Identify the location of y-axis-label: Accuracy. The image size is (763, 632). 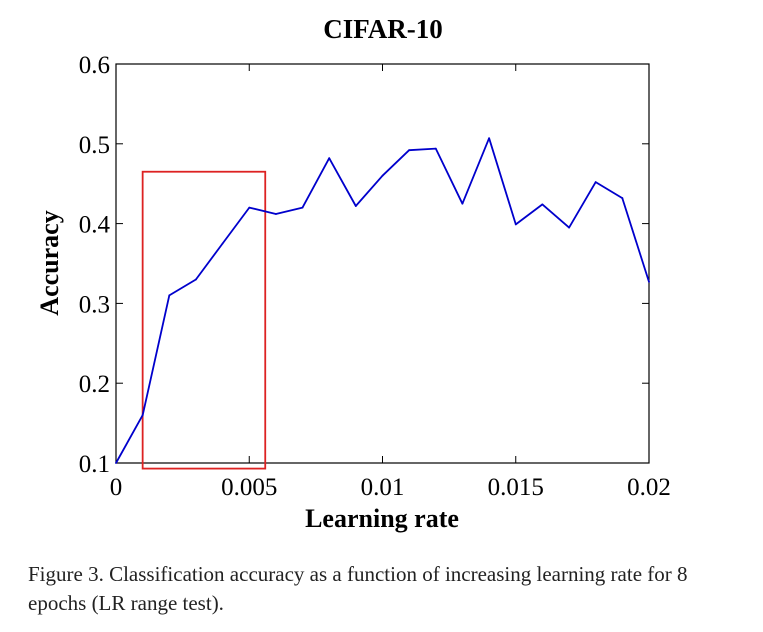
(49, 262).